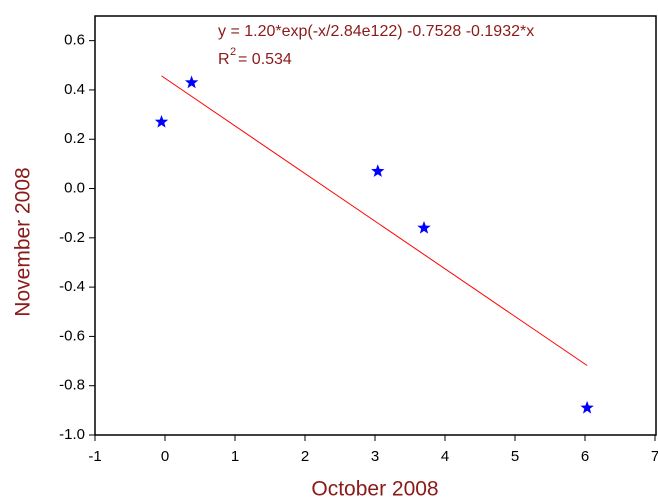 The width and height of the screenshot is (658, 500). What do you see at coordinates (94, 456) in the screenshot?
I see `x-tick-label: -1` at bounding box center [94, 456].